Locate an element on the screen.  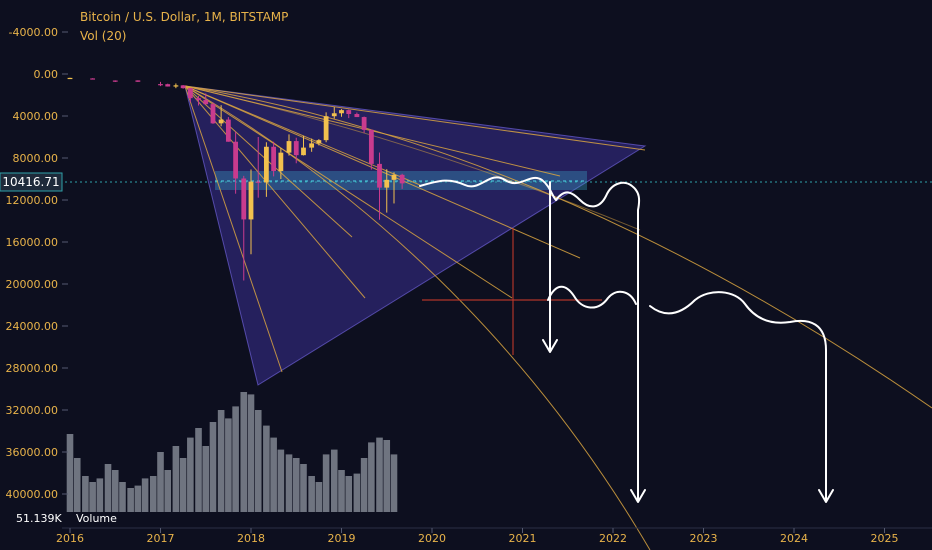
x-tick-label: 2021 is located at coordinates (523, 538).